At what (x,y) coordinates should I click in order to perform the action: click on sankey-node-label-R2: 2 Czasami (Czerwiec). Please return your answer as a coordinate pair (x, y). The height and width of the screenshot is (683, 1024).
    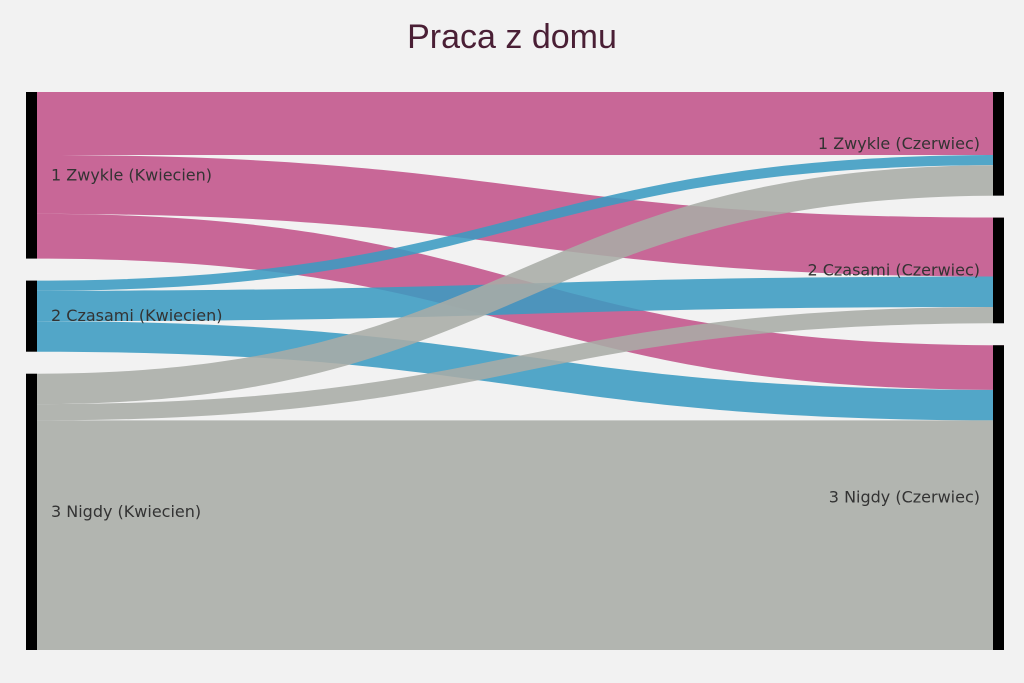
    Looking at the image, I should click on (893, 269).